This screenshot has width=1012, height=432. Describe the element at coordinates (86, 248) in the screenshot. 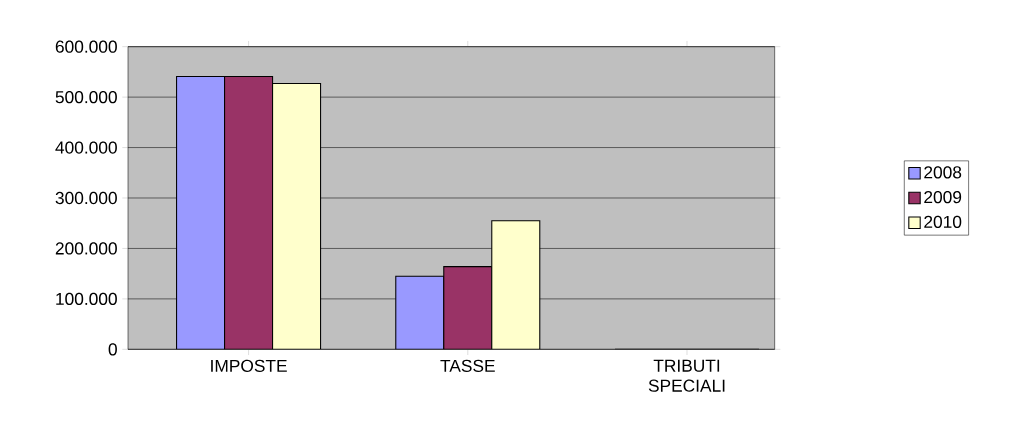

I see `y-tick-label: 200.000` at that location.